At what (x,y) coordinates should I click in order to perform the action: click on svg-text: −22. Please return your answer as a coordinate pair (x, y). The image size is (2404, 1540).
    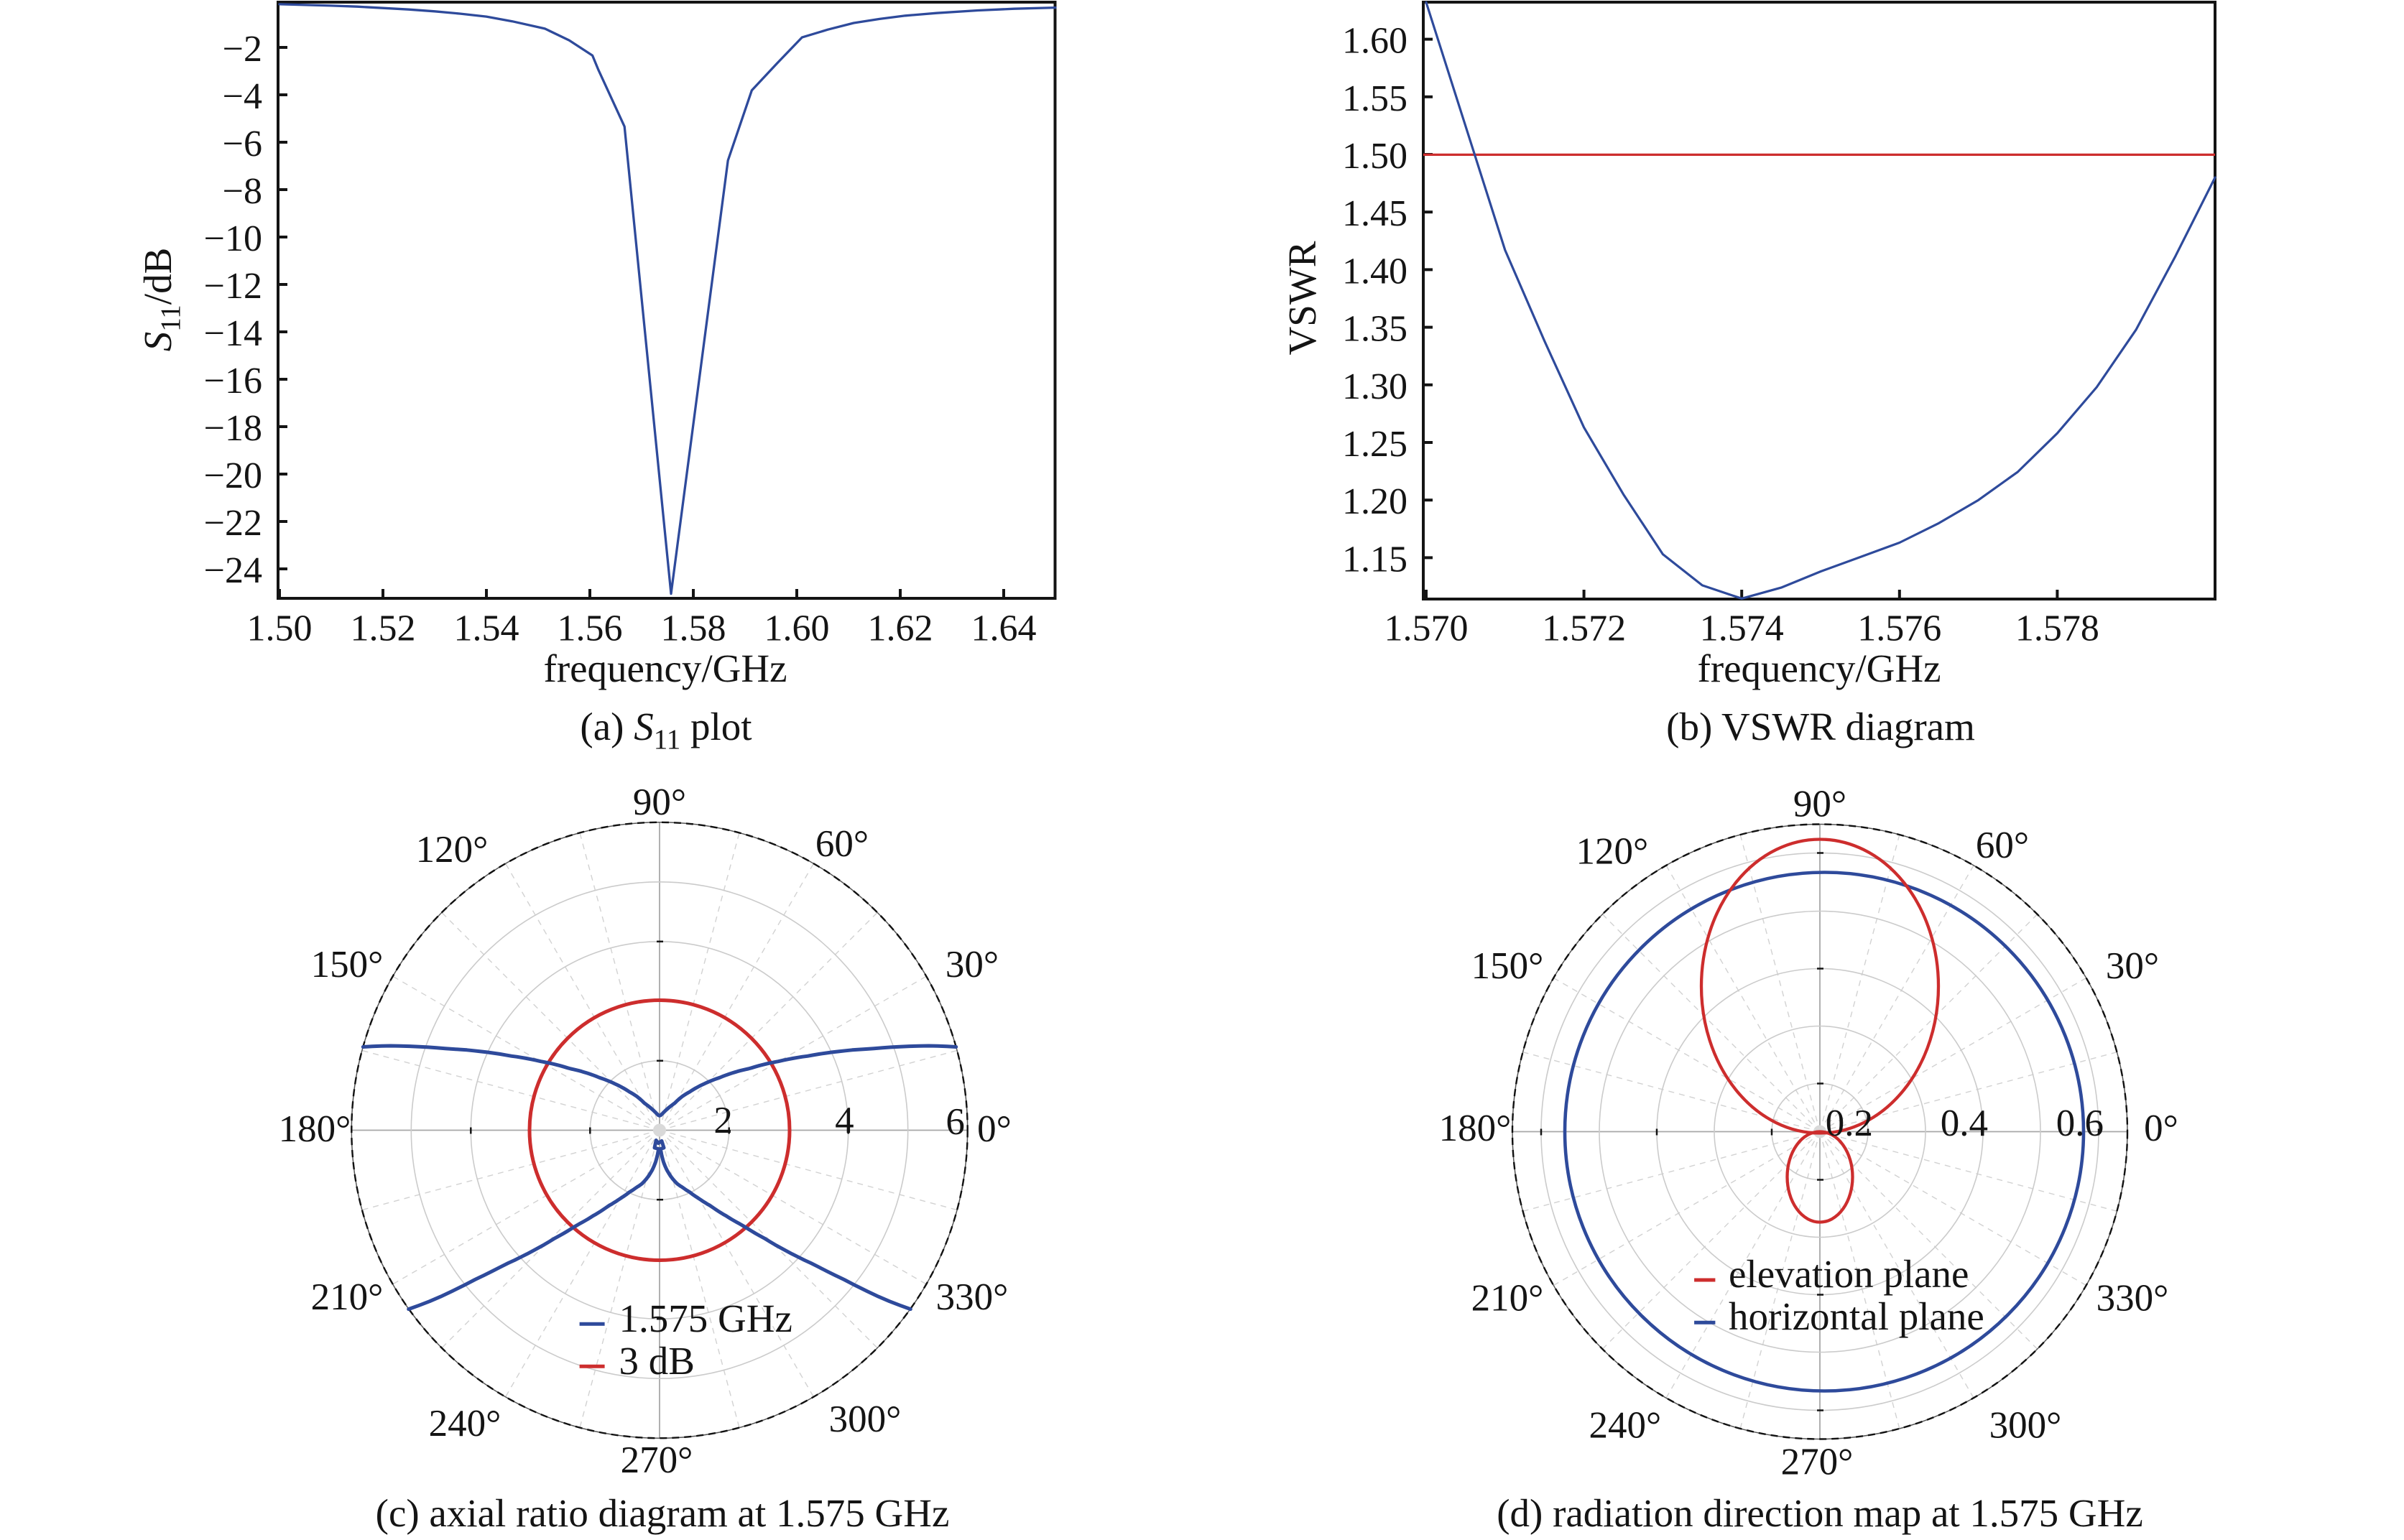
    Looking at the image, I should click on (233, 523).